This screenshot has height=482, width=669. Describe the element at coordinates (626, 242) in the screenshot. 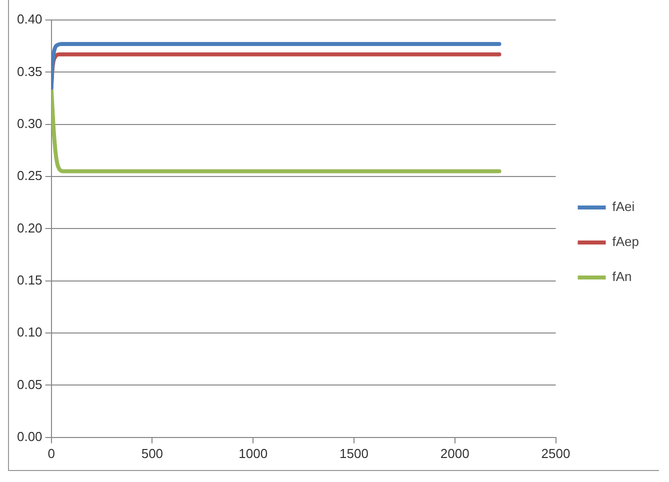

I see `legend-label: fAep` at that location.